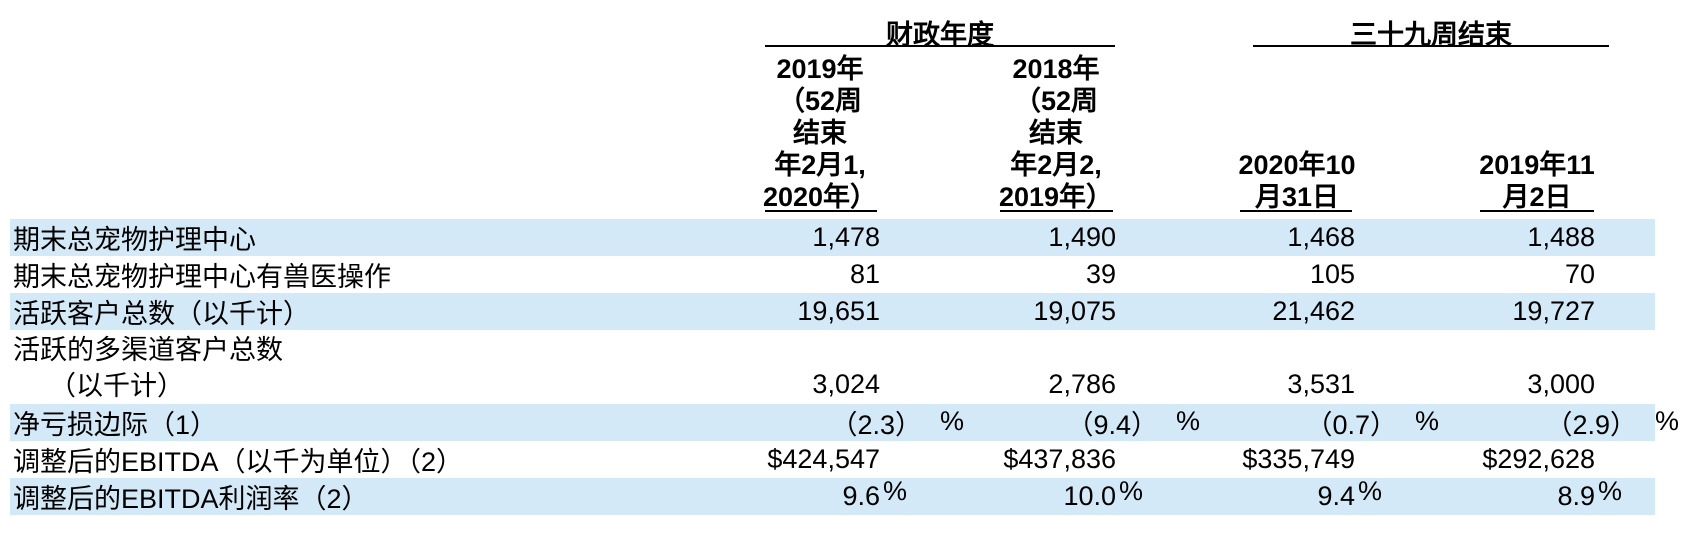 This screenshot has height=542, width=1682. Describe the element at coordinates (832, 274) in the screenshot. I see `table-row-centers-with-vet: 期末总宠物护理中心有兽医操作 81 39 105 70` at that location.